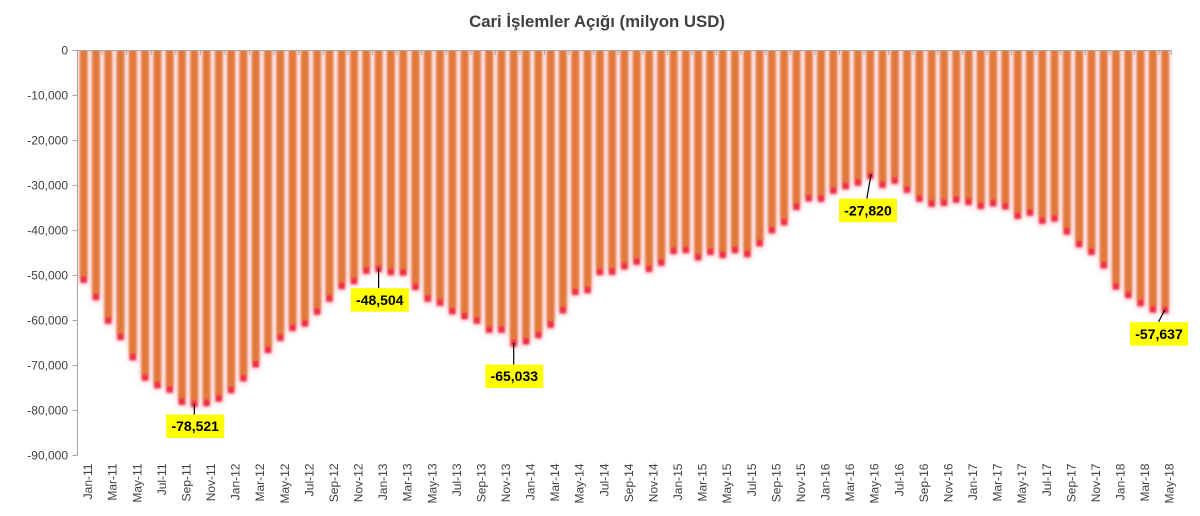 The height and width of the screenshot is (516, 1200). Describe the element at coordinates (1170, 483) in the screenshot. I see `svg-text: May-18` at that location.